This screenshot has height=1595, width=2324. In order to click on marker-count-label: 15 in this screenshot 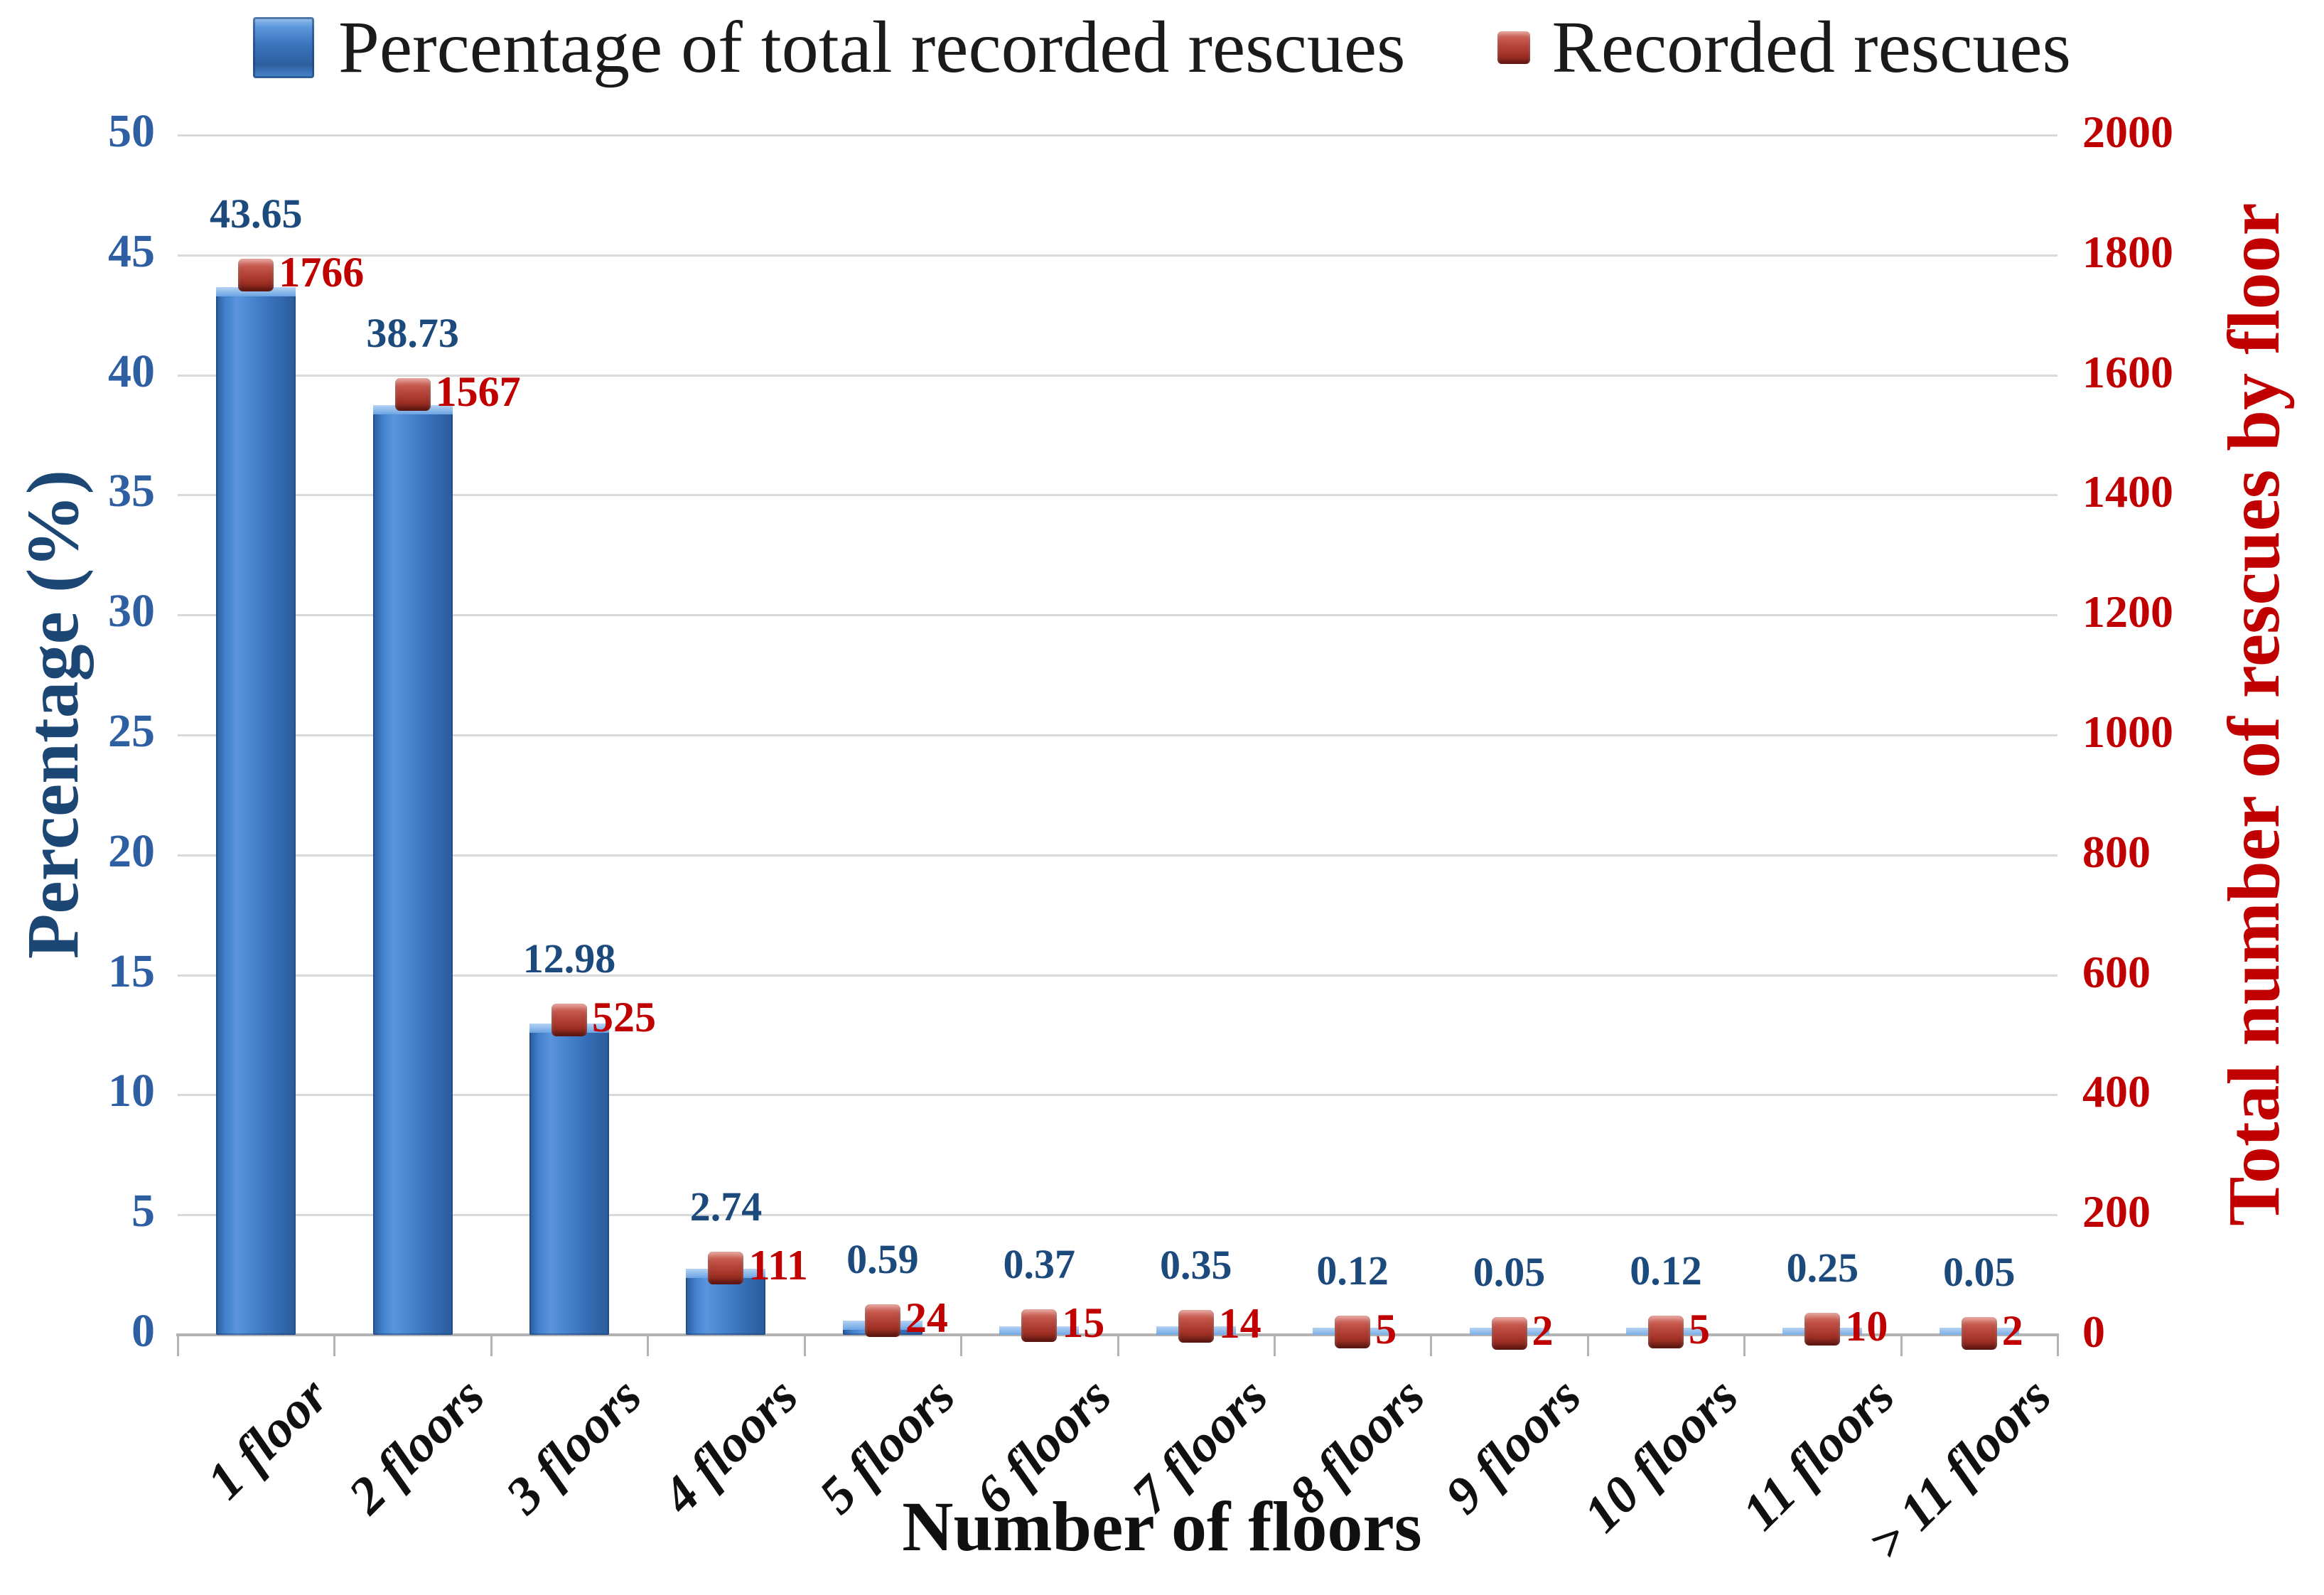, I will do `click(1083, 1323)`.